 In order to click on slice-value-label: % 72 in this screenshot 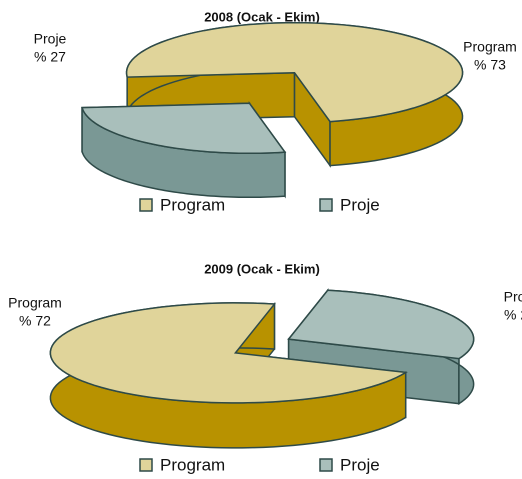, I will do `click(35, 321)`.